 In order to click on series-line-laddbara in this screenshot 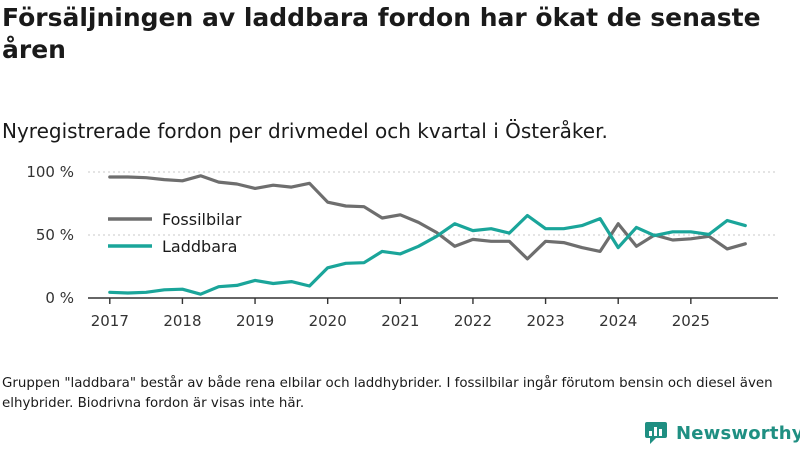, I will do `click(427, 254)`.